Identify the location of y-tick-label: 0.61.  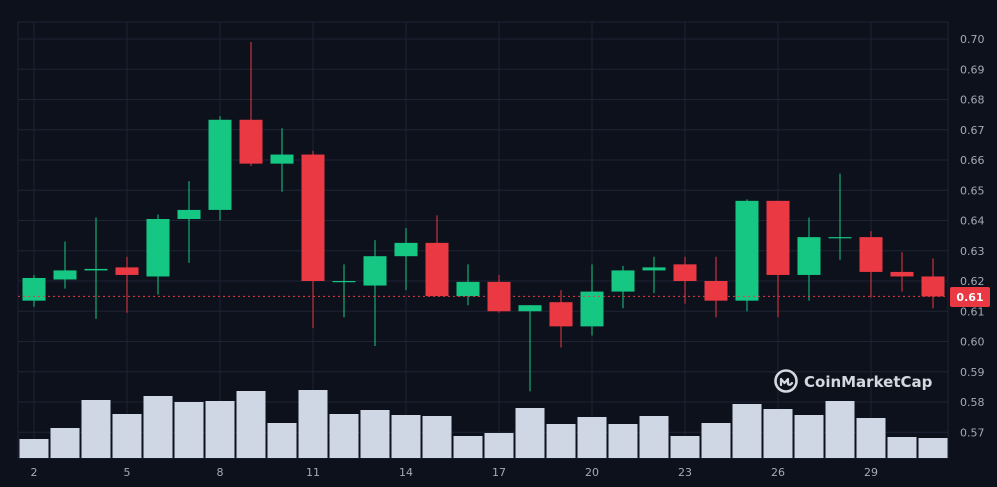
(972, 311).